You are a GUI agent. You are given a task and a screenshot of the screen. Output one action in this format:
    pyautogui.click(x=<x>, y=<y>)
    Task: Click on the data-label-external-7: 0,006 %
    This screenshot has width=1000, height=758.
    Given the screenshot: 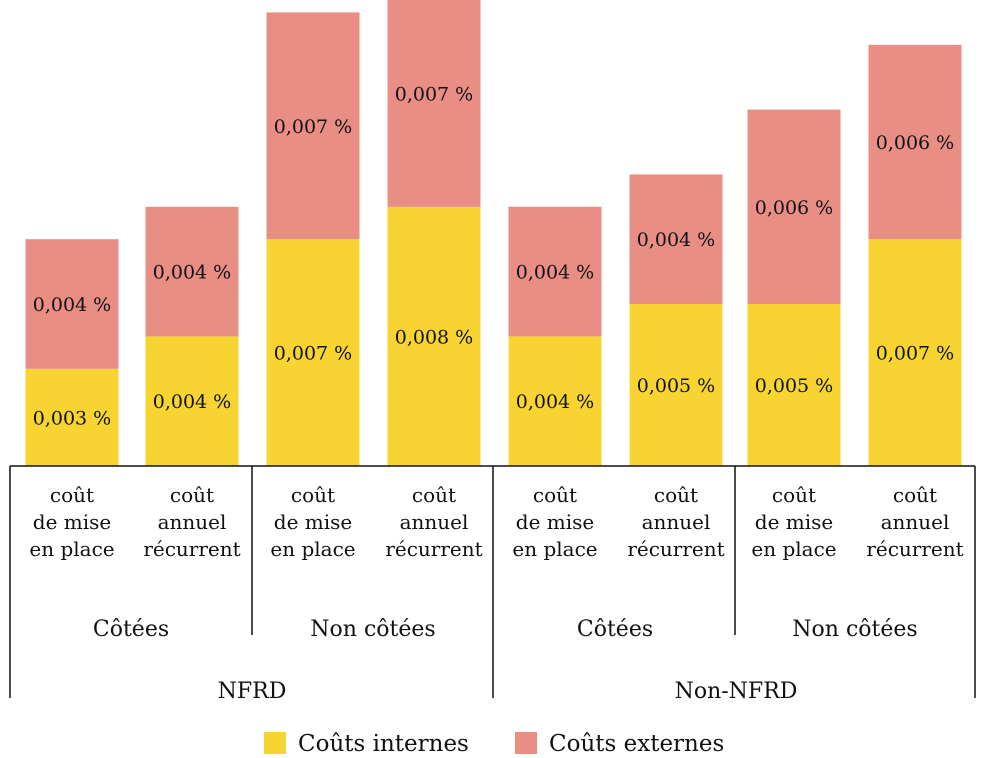 What is the action you would take?
    pyautogui.click(x=794, y=208)
    